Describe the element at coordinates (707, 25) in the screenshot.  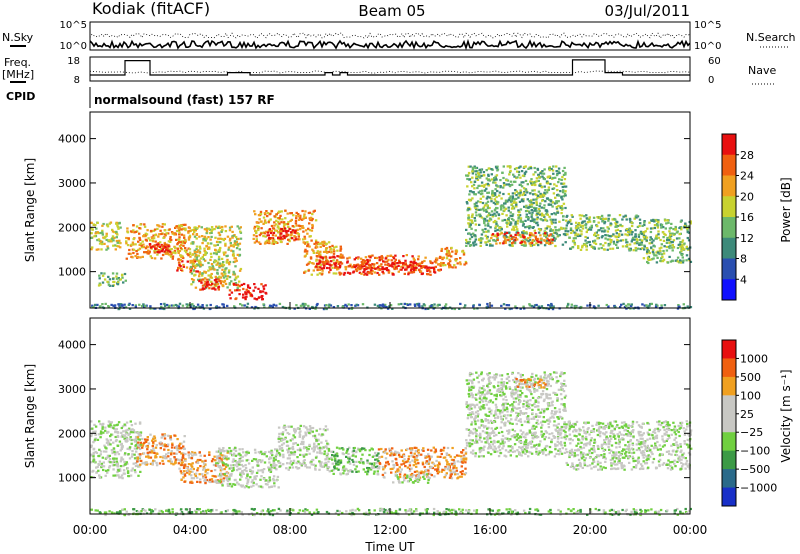
I see `noise-tick-high-right: 10^5` at that location.